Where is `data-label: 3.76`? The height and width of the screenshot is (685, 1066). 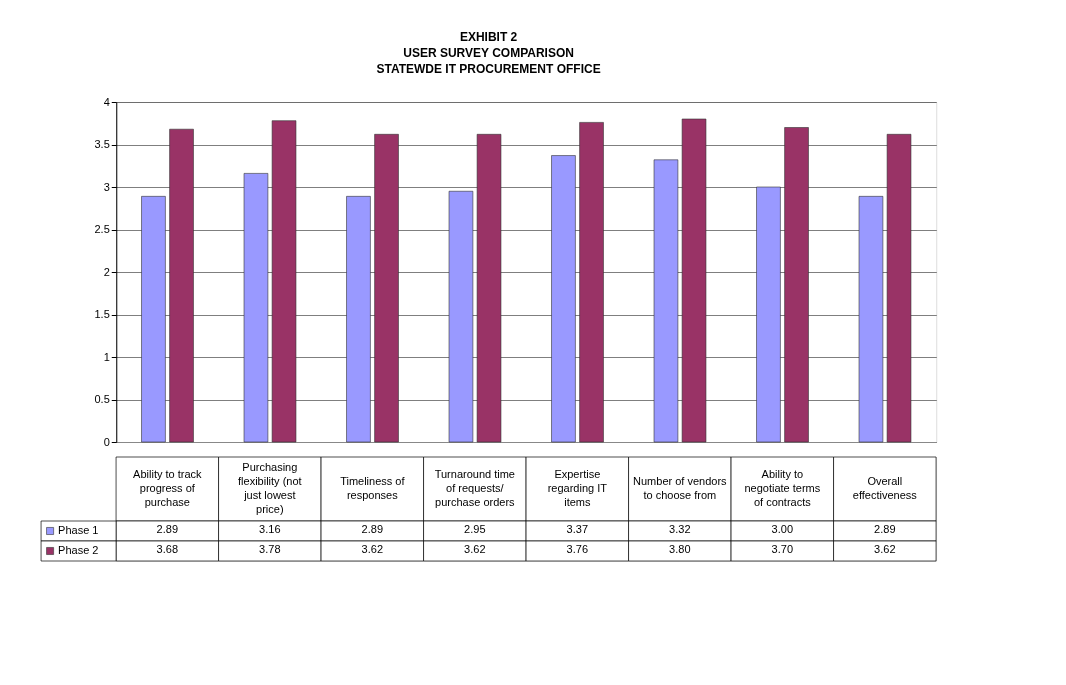 data-label: 3.76 is located at coordinates (577, 549).